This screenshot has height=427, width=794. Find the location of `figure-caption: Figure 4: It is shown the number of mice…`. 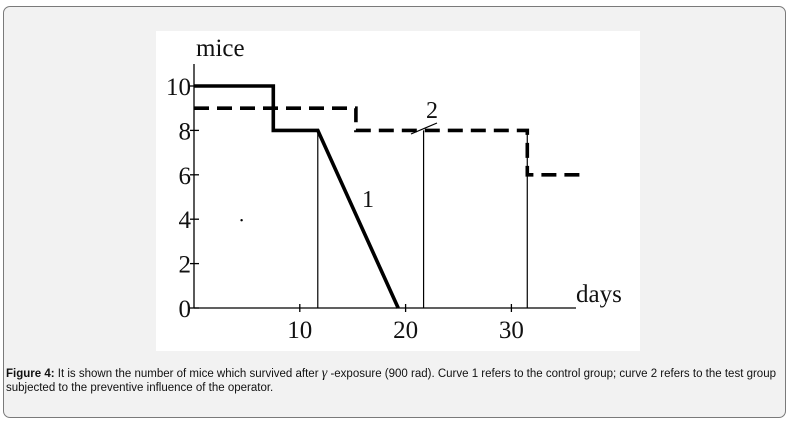

figure-caption: Figure 4: It is shown the number of mice… is located at coordinates (394, 381).